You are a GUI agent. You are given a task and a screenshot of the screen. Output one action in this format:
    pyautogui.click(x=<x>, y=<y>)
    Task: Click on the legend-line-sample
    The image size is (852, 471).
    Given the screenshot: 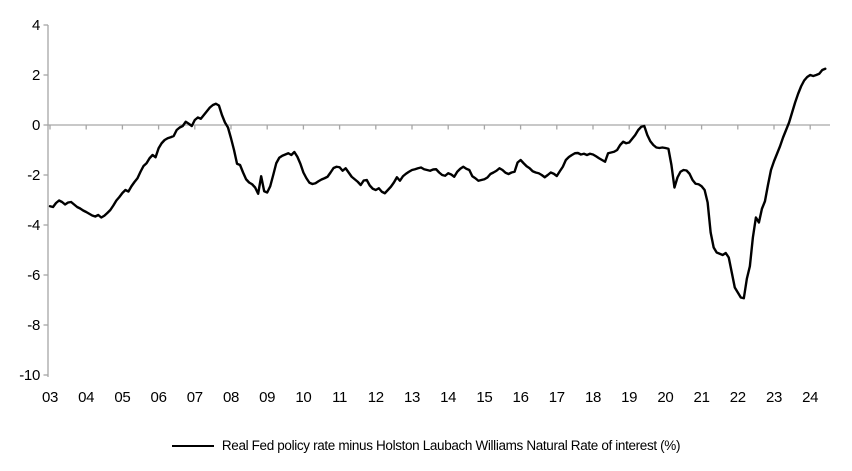 What is the action you would take?
    pyautogui.click(x=192, y=445)
    